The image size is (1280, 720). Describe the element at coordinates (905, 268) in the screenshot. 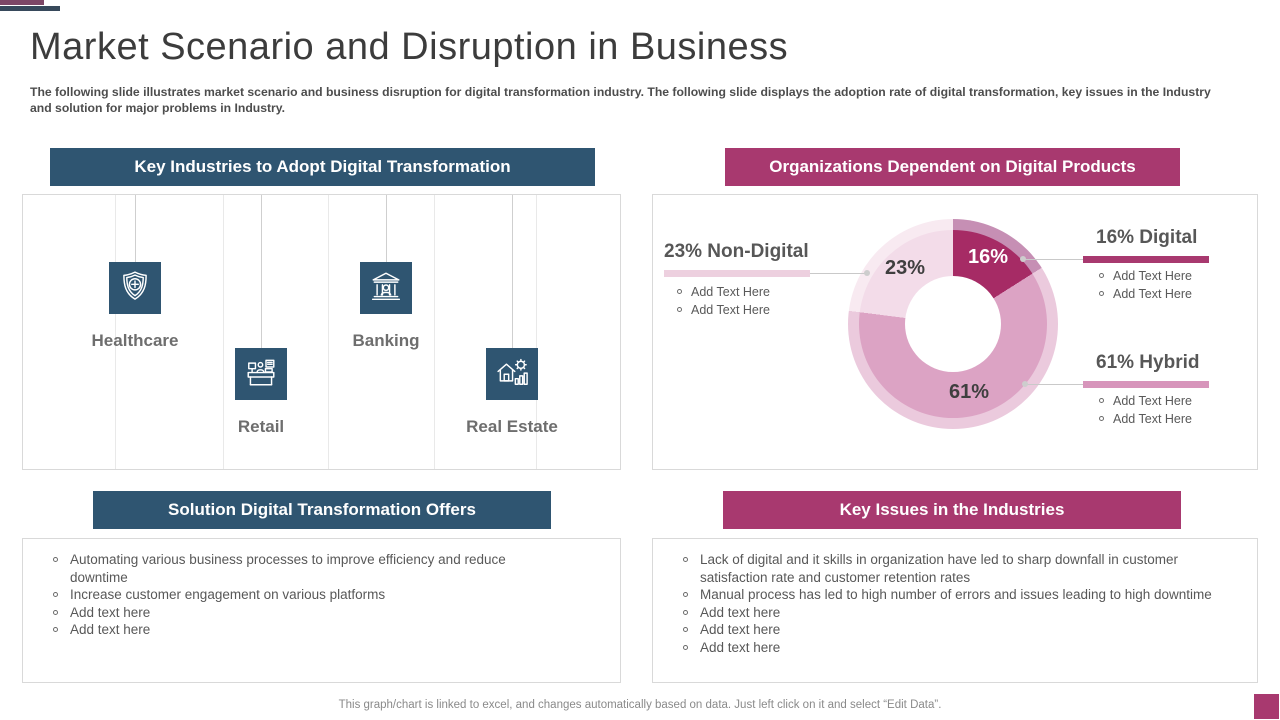

I see `donut-value-non-digital: 23%` at that location.